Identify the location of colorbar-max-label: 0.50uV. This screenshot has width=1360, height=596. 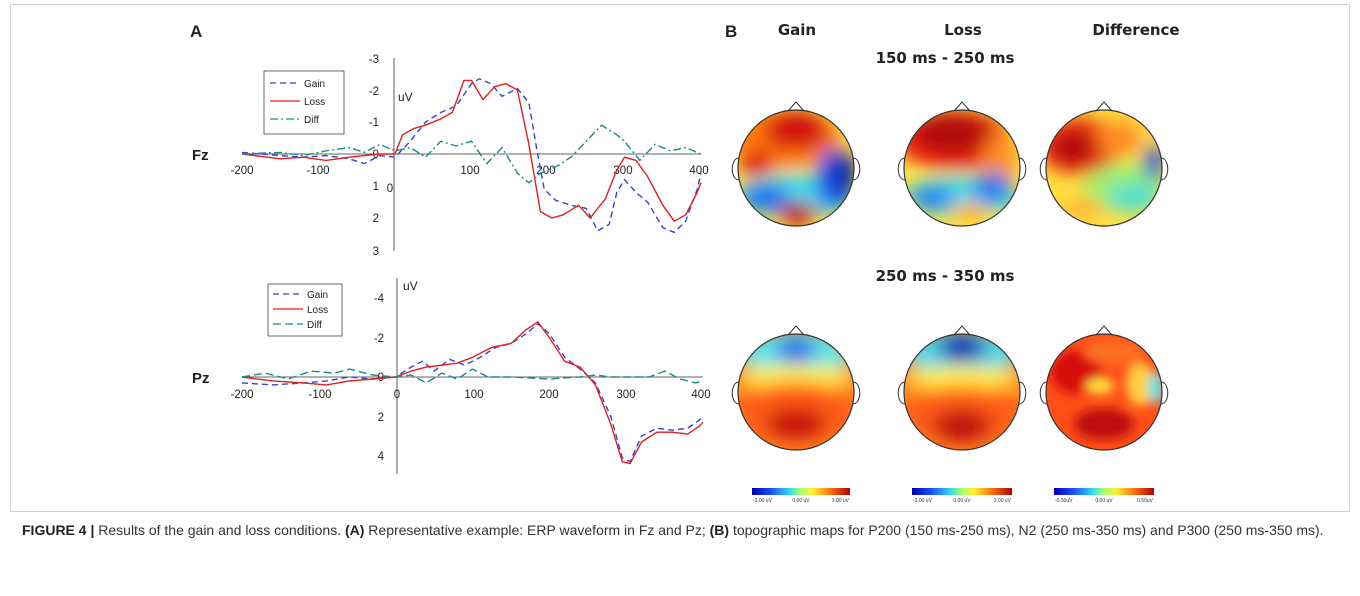
(1145, 501).